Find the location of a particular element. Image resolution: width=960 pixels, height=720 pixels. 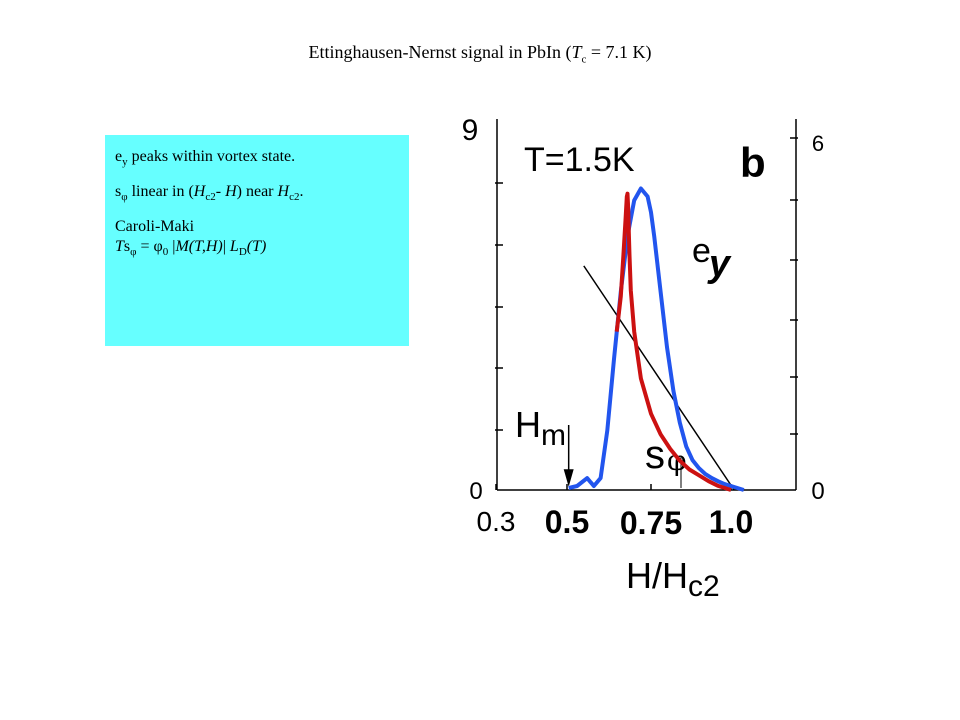

left-tick-label-top: 9 is located at coordinates (470, 130).